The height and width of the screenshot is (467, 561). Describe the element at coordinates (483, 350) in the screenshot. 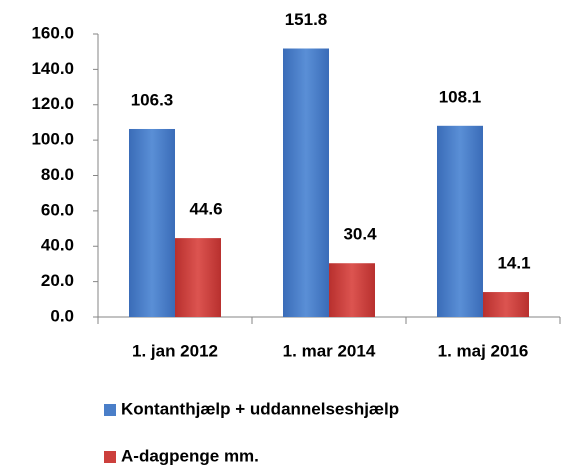

I see `x-tick-label: 1. maj 2016` at that location.